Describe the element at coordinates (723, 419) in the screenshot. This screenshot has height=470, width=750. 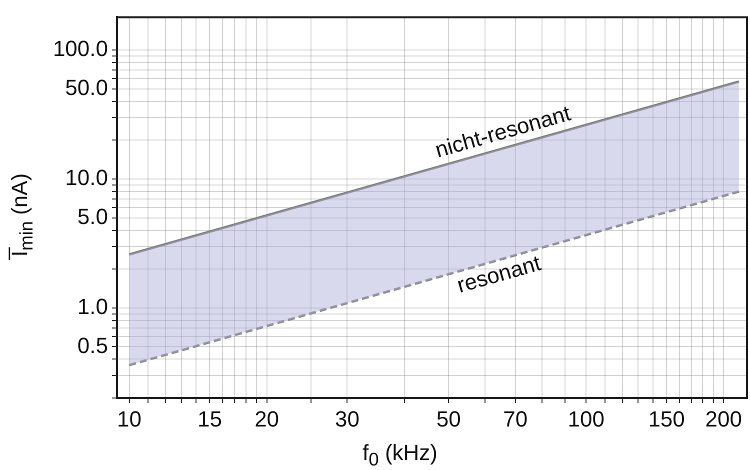
I see `x-tick-label: 200` at that location.